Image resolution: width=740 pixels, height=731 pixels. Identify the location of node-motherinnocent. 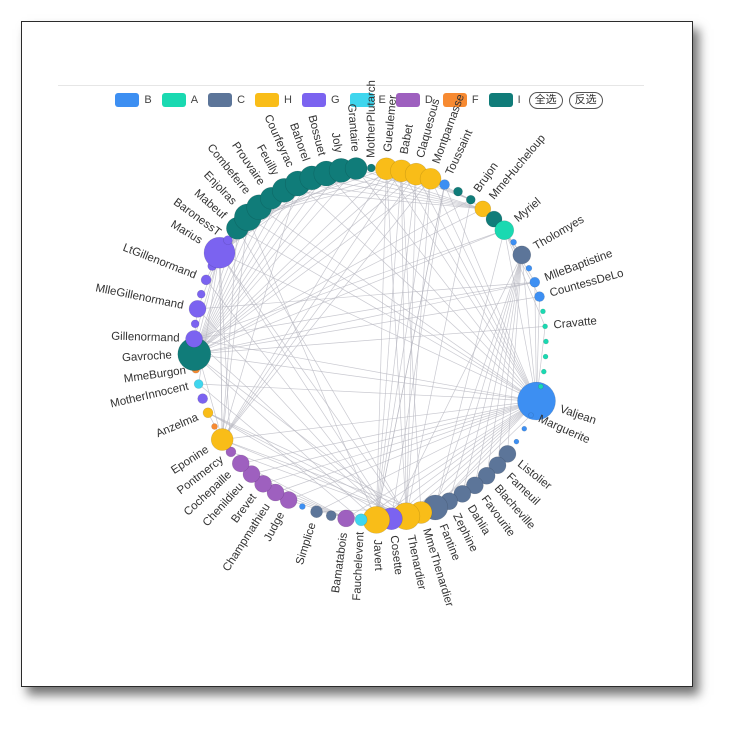
(198, 384).